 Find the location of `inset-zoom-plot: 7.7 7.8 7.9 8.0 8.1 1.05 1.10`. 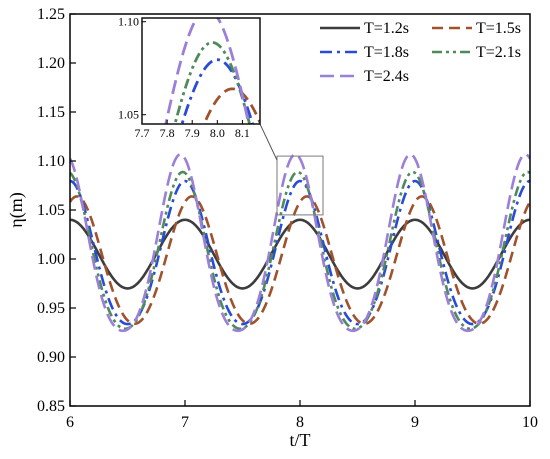

inset-zoom-plot: 7.7 7.8 7.9 8.0 8.1 1.05 1.10 is located at coordinates (189, 77).